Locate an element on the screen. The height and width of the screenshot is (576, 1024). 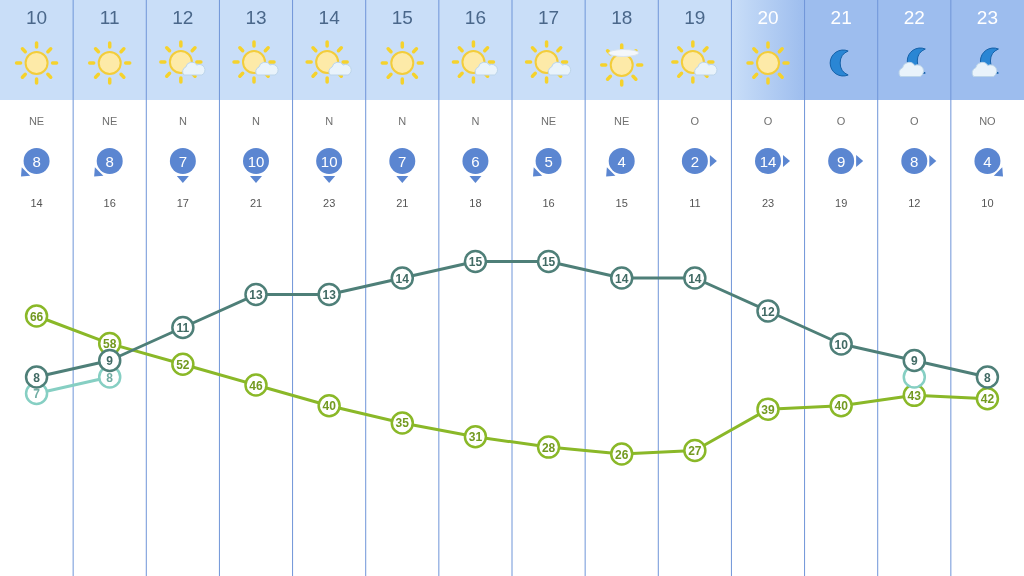
x-tick-label: 18 is located at coordinates (622, 17).